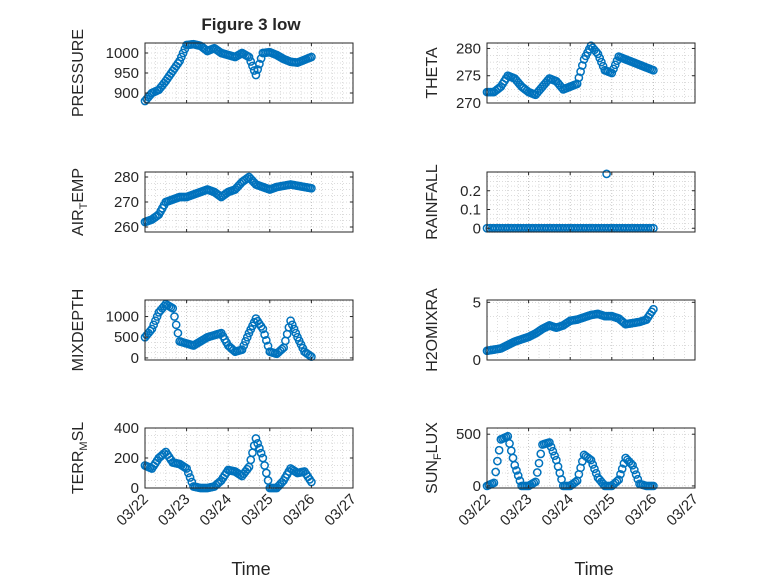  What do you see at coordinates (126, 93) in the screenshot?
I see `y-tick-label: 900` at bounding box center [126, 93].